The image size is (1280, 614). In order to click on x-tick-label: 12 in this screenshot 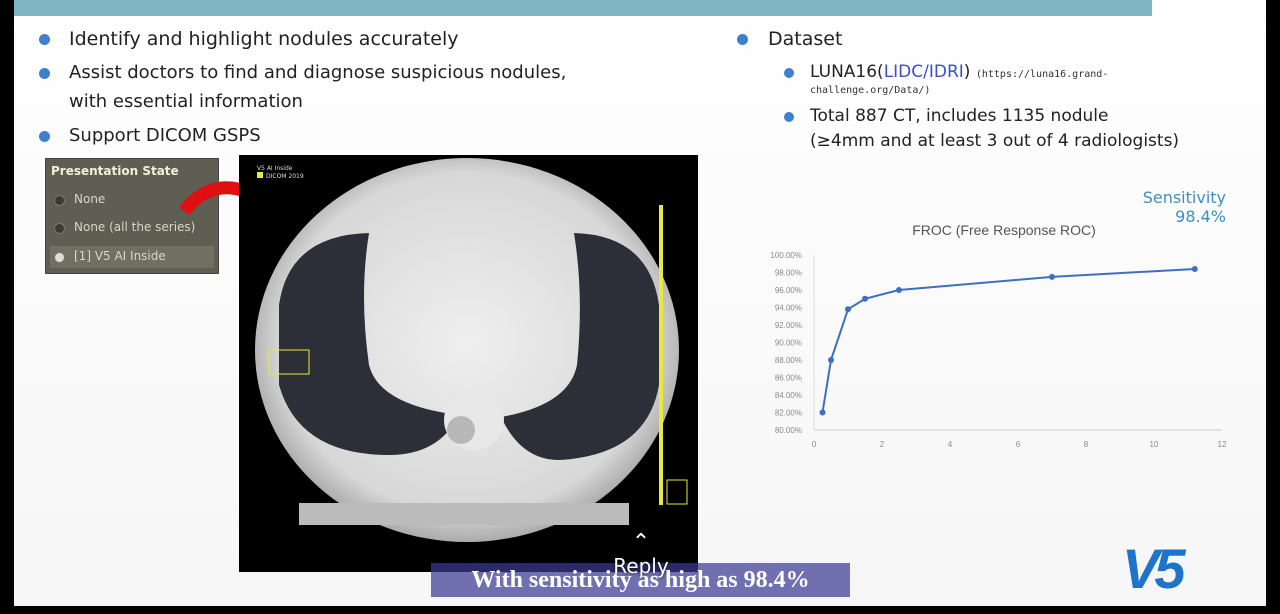, I will do `click(1222, 444)`.